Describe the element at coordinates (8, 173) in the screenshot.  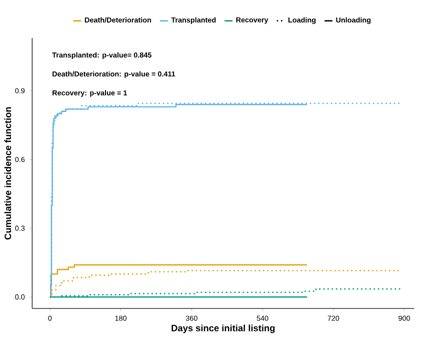
I see `y-axis-title: Cumulative incidence function` at that location.